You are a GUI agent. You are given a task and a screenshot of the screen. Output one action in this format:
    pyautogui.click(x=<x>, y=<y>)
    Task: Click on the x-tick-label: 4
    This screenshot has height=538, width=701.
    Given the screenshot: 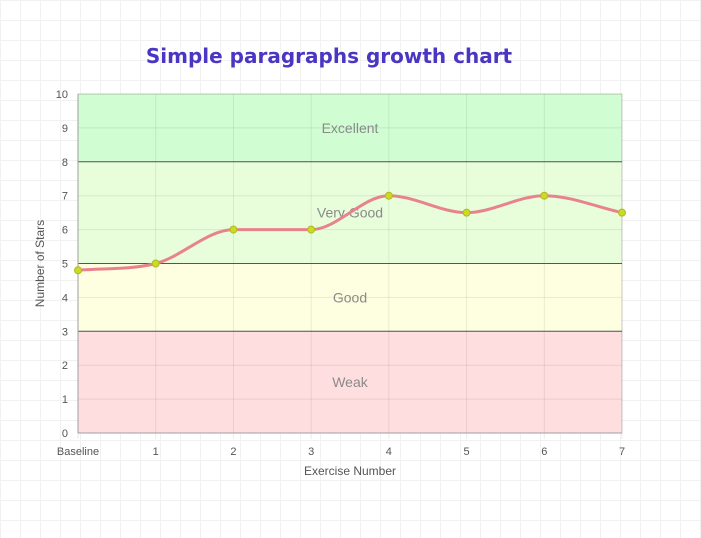 What is the action you would take?
    pyautogui.click(x=389, y=452)
    